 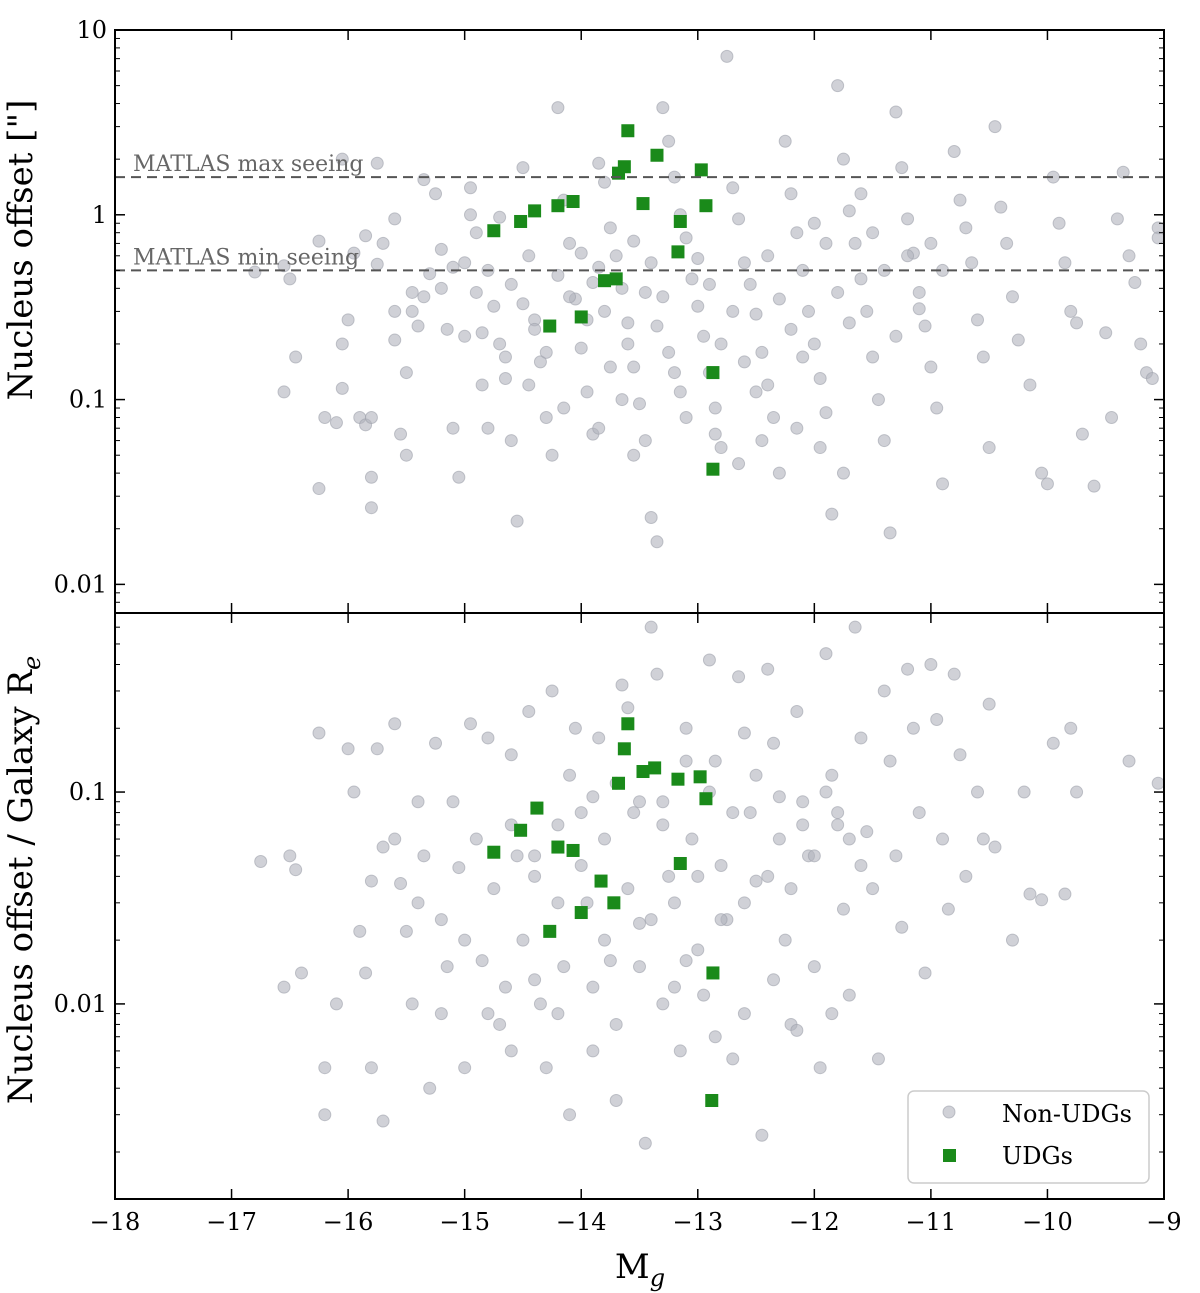 What do you see at coordinates (640, 1269) in the screenshot?
I see `x-axis-label: Mg` at bounding box center [640, 1269].